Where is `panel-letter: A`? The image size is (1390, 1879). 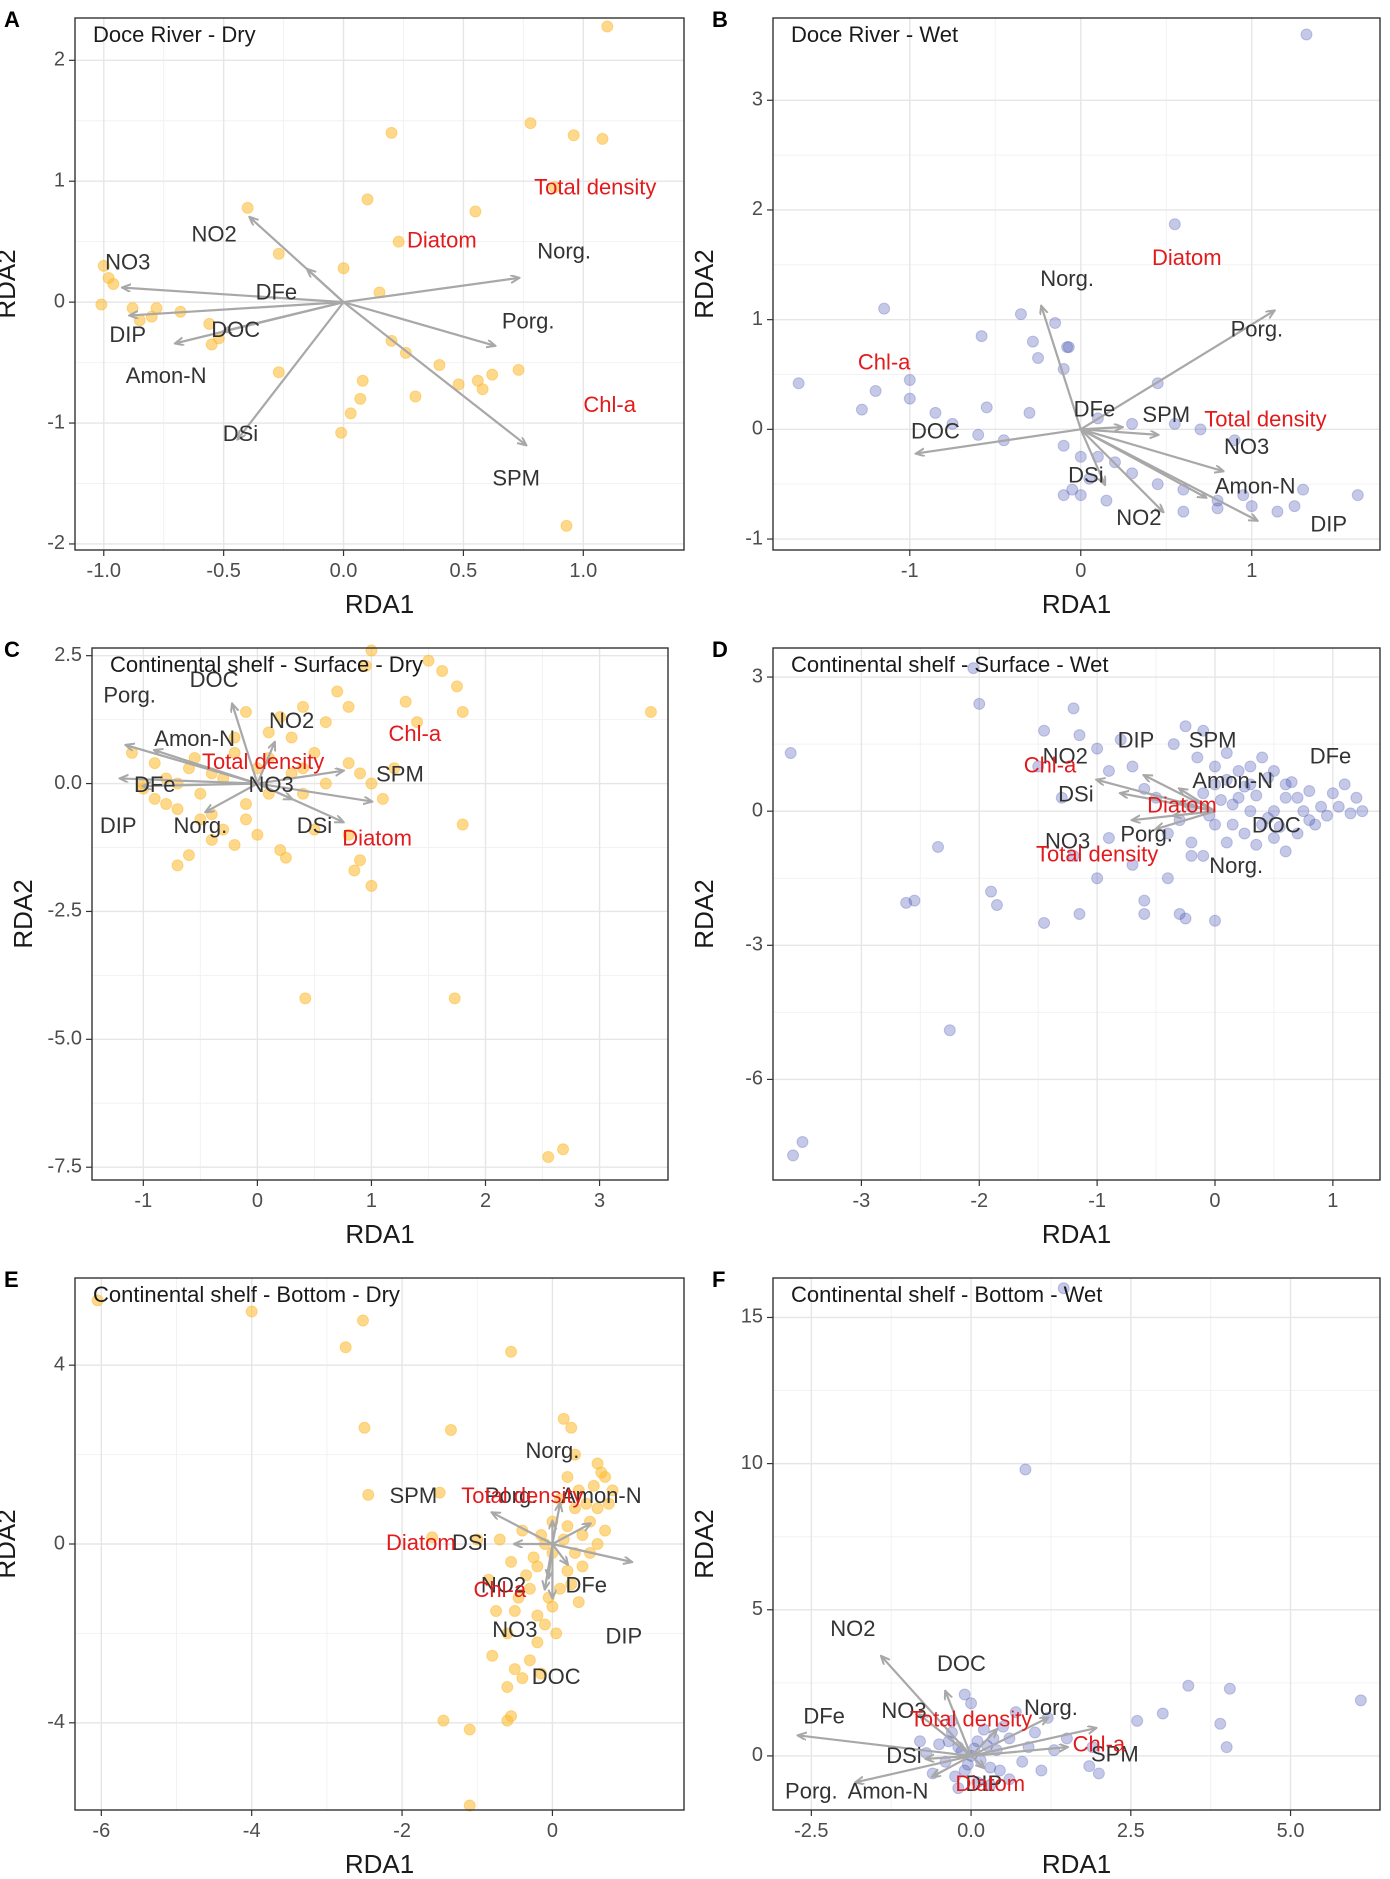
panel-letter: A is located at coordinates (12, 19).